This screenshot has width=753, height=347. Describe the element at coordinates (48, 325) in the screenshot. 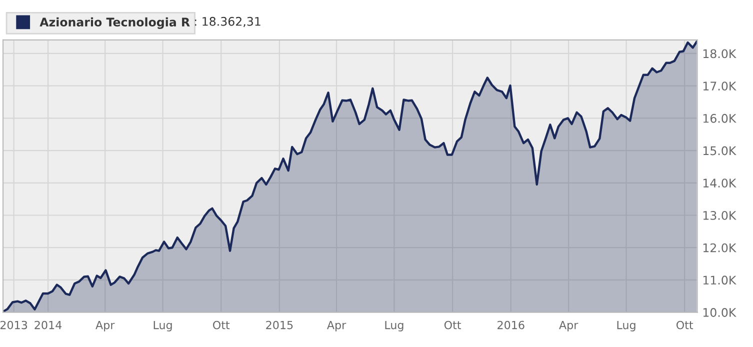

I see `x-tick-label: 2014` at that location.